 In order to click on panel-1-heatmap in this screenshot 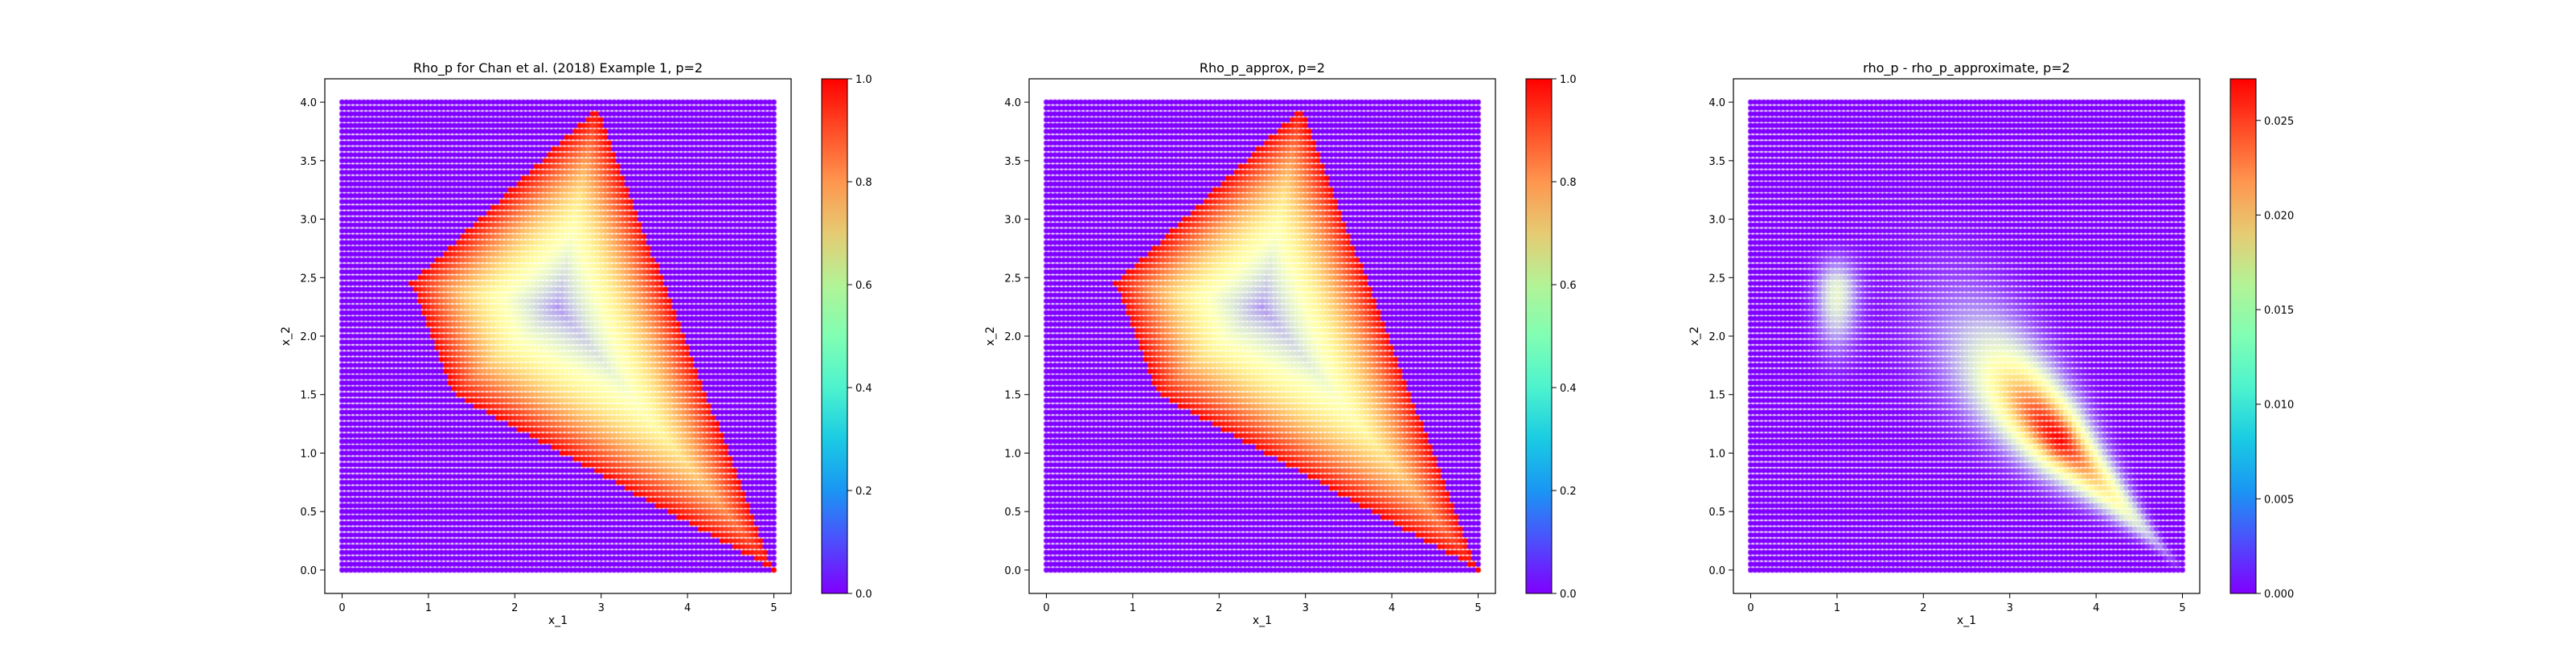, I will do `click(558, 336)`.